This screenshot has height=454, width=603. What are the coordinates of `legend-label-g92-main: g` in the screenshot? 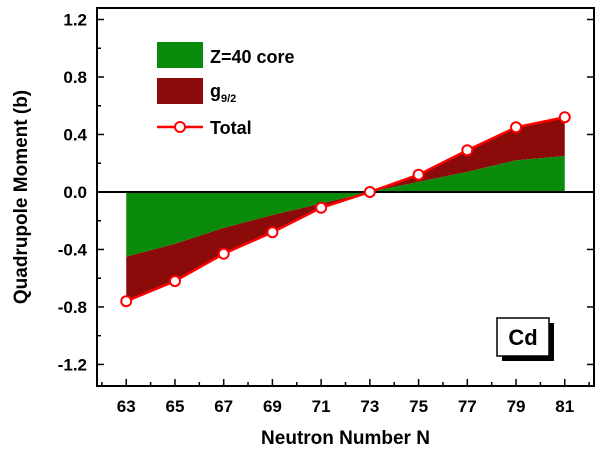 It's located at (215, 91).